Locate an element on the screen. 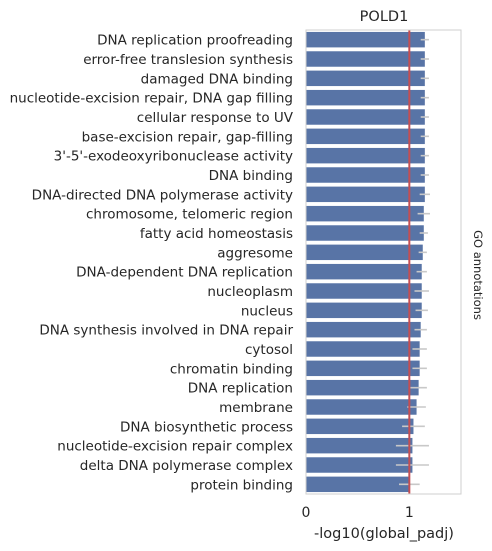  category-label: fatty acid homeostasis is located at coordinates (216, 234).